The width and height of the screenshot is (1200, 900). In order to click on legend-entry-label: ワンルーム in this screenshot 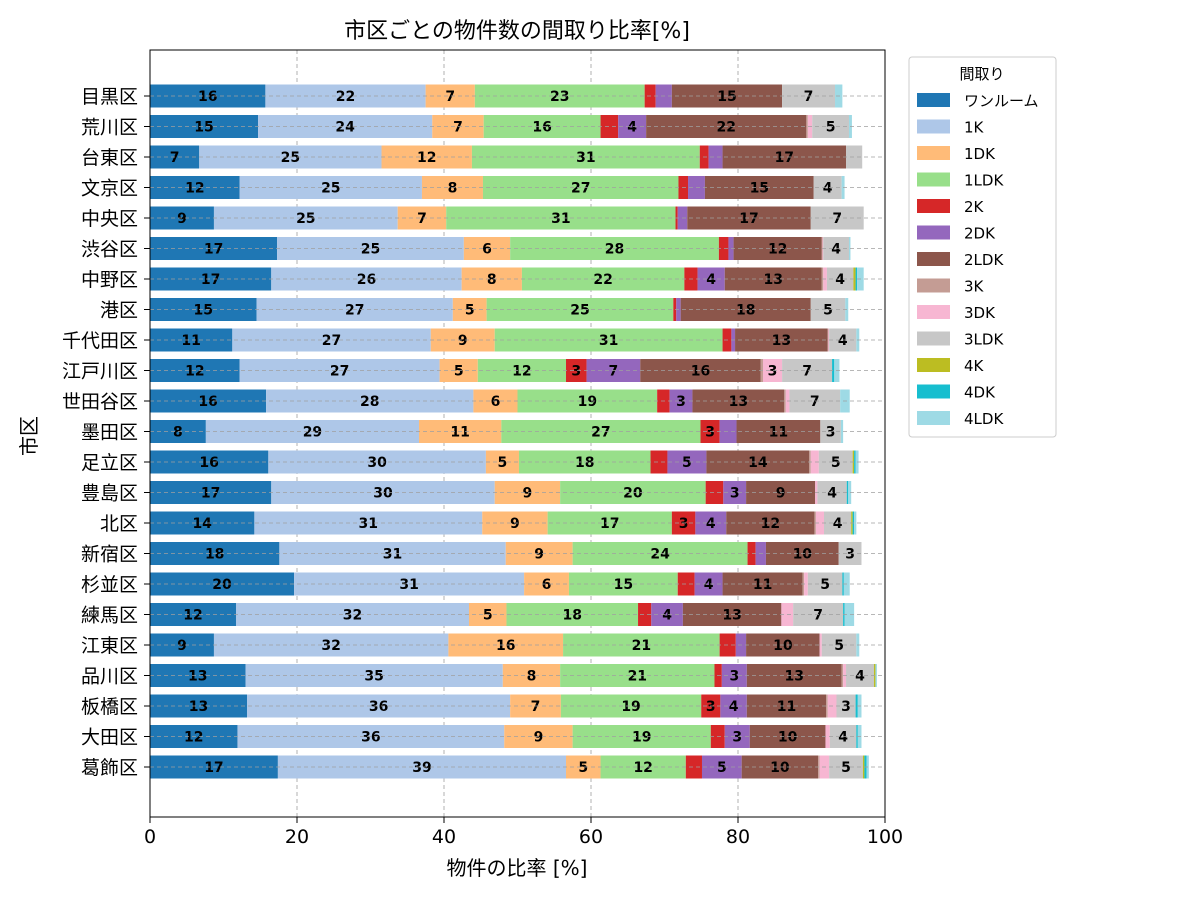, I will do `click(1001, 101)`.